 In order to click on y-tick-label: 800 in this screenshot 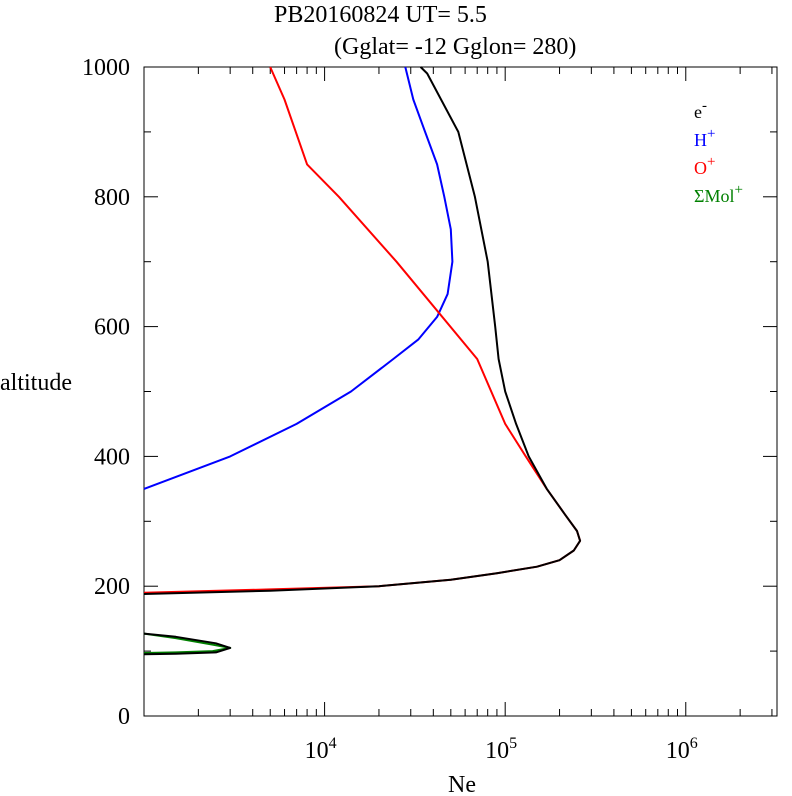, I will do `click(112, 198)`.